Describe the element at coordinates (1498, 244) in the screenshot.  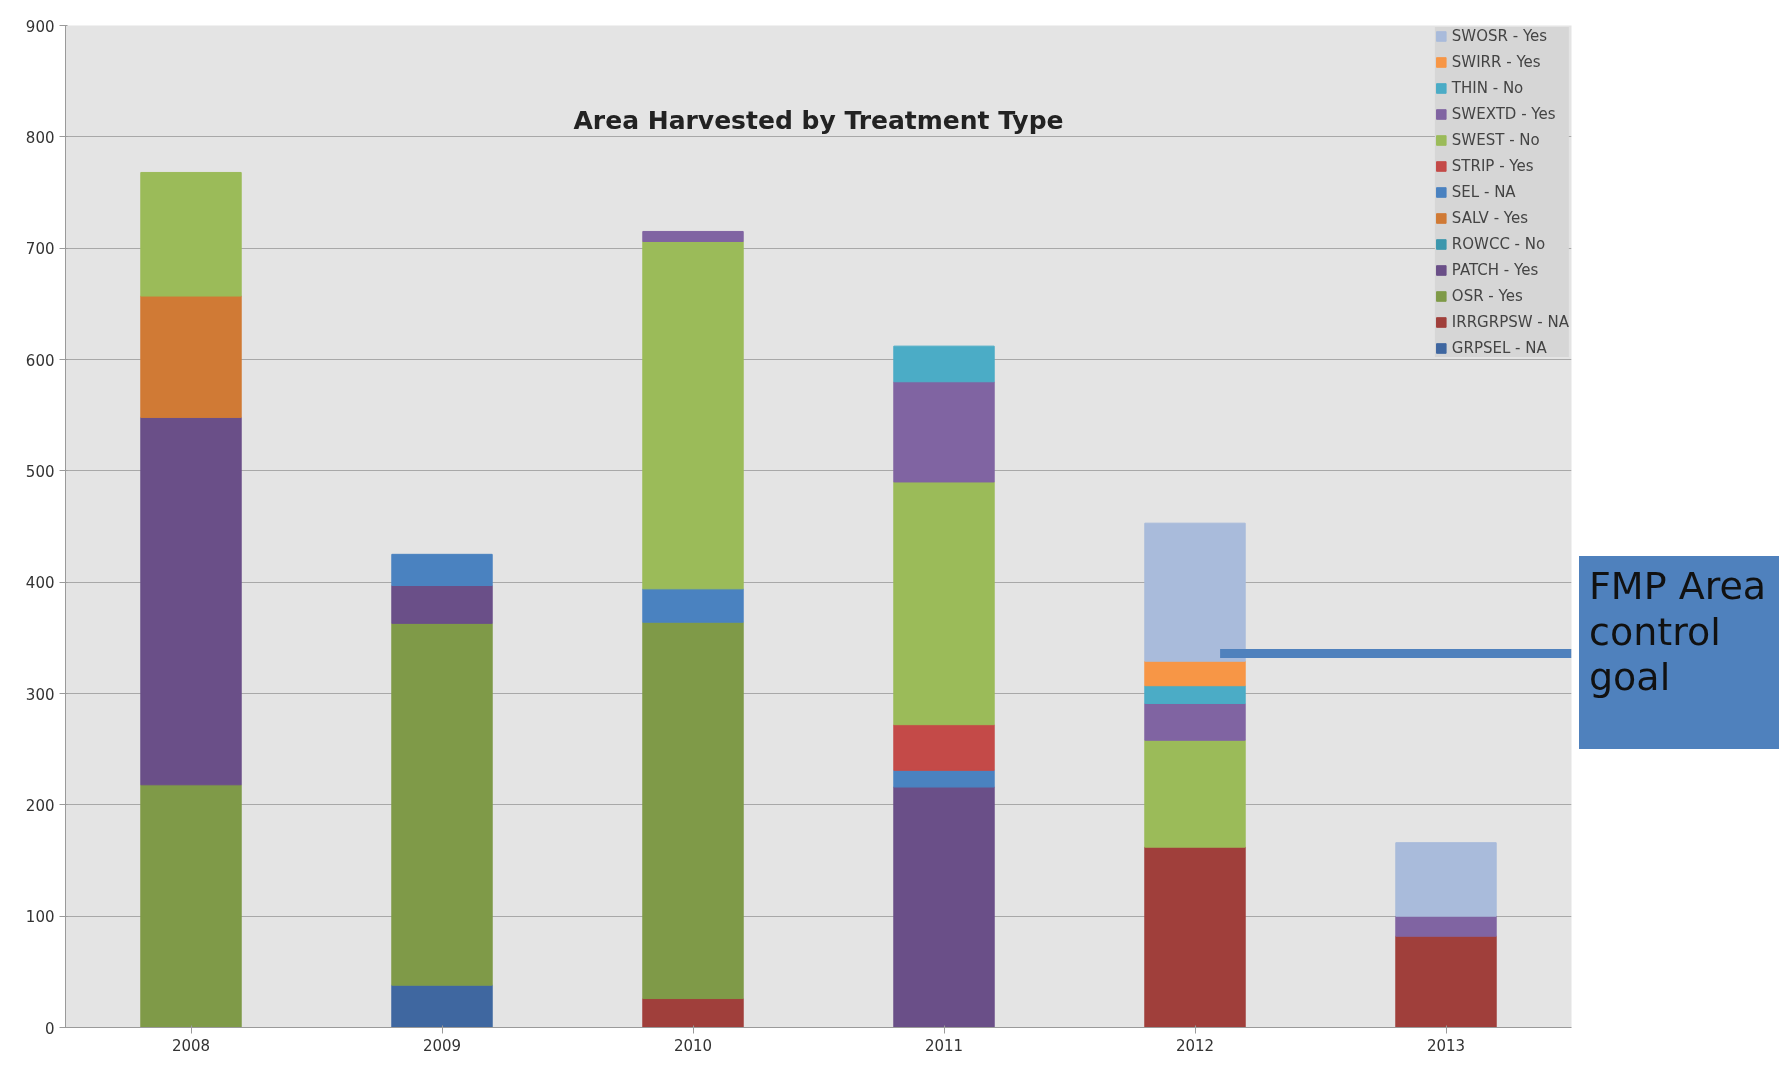
I see `legend-label: ROWCC - No` at that location.